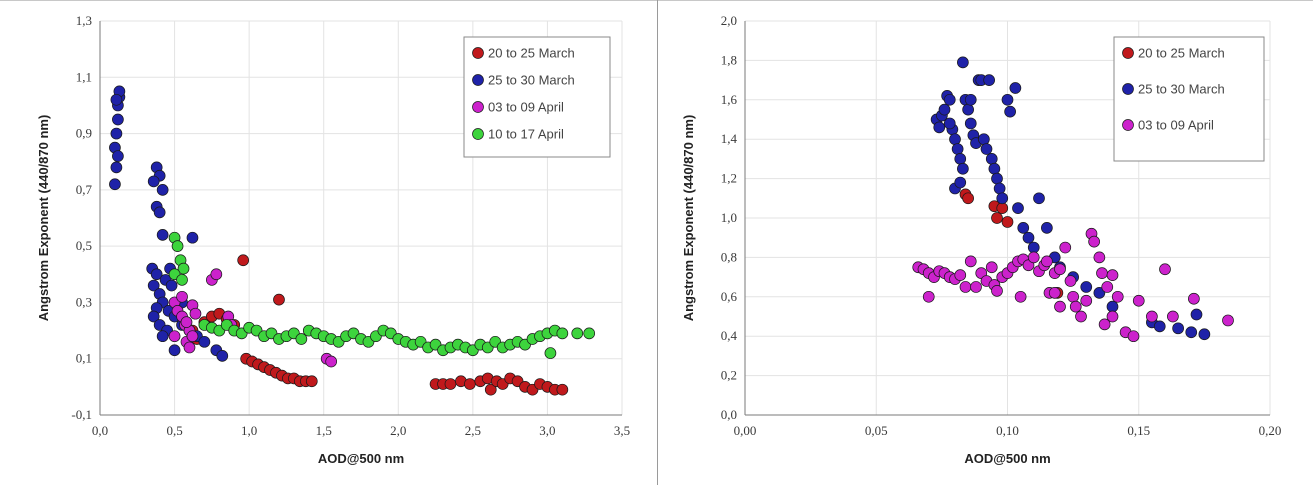  I want to click on y-tick-label: 1,2, so click(729, 178).